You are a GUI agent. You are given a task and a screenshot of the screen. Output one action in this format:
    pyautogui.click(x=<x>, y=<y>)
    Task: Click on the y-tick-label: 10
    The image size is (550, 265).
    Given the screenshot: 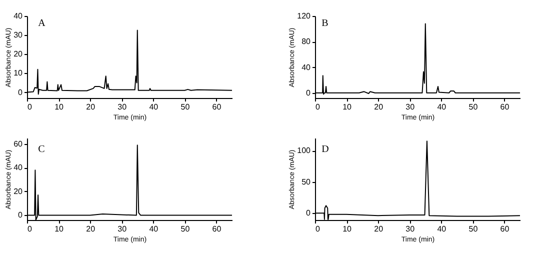 What is the action you would take?
    pyautogui.click(x=19, y=73)
    